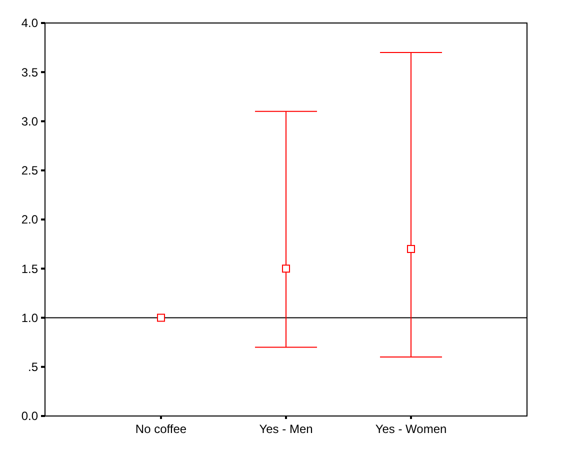 The width and height of the screenshot is (565, 452). I want to click on y-tick-label: 2.5, so click(29, 171).